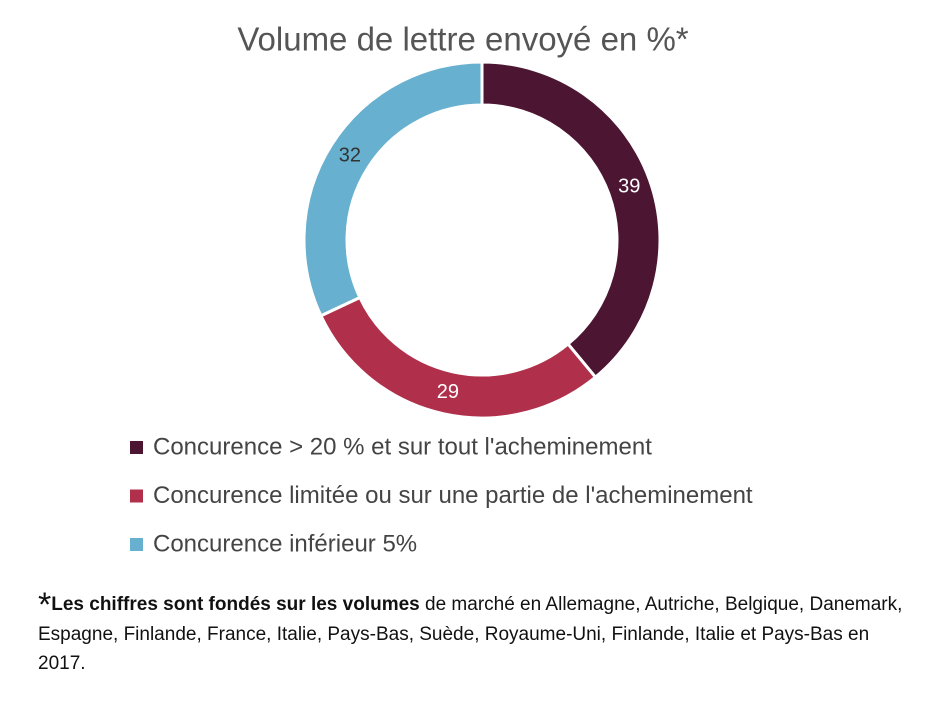  I want to click on legend-label: Concurence inférieur 5%, so click(285, 543).